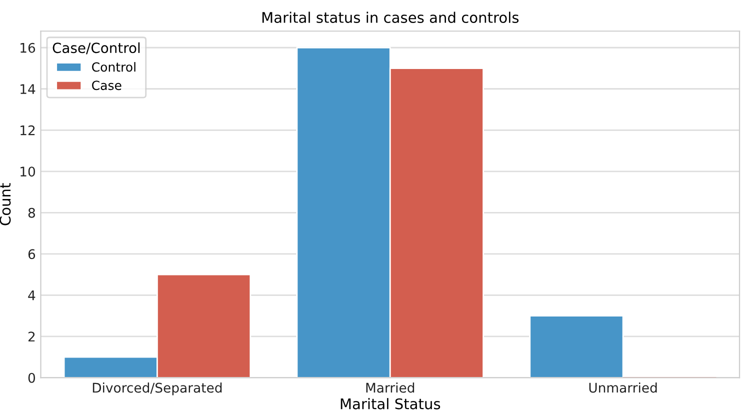 The width and height of the screenshot is (741, 415). I want to click on y-tick-label: 8, so click(31, 213).